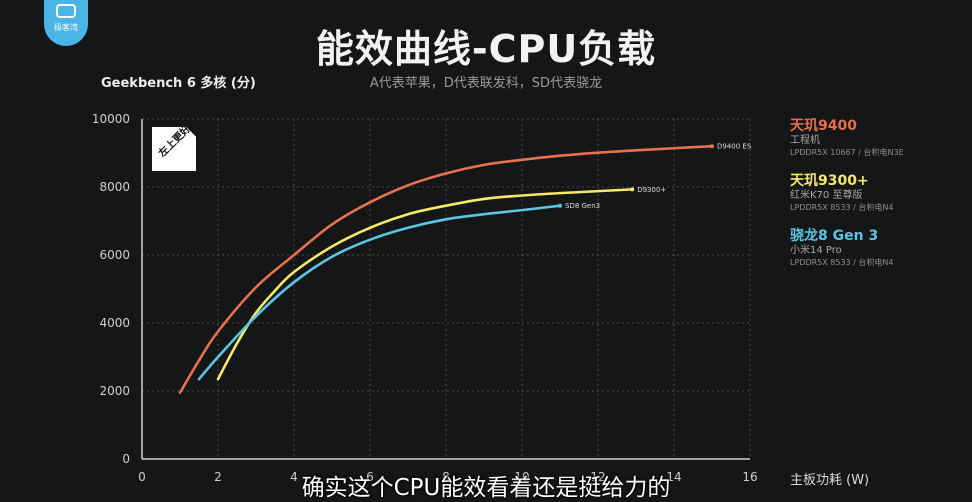 This screenshot has width=972, height=502. What do you see at coordinates (114, 323) in the screenshot?
I see `y-tick-label: 4000` at bounding box center [114, 323].